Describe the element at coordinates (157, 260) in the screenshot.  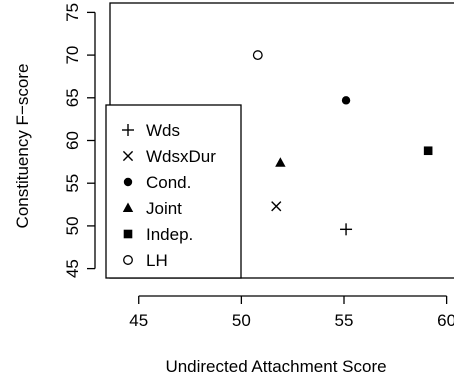
I see `legend-label: LH` at that location.